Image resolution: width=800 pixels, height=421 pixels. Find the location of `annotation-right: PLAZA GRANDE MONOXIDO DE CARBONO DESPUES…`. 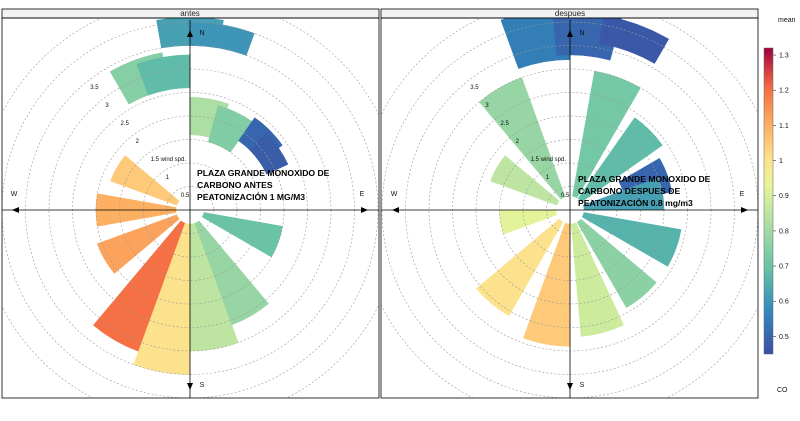

annotation-right: PLAZA GRANDE MONOXIDO DE CARBONO DESPUES… is located at coordinates (645, 191).